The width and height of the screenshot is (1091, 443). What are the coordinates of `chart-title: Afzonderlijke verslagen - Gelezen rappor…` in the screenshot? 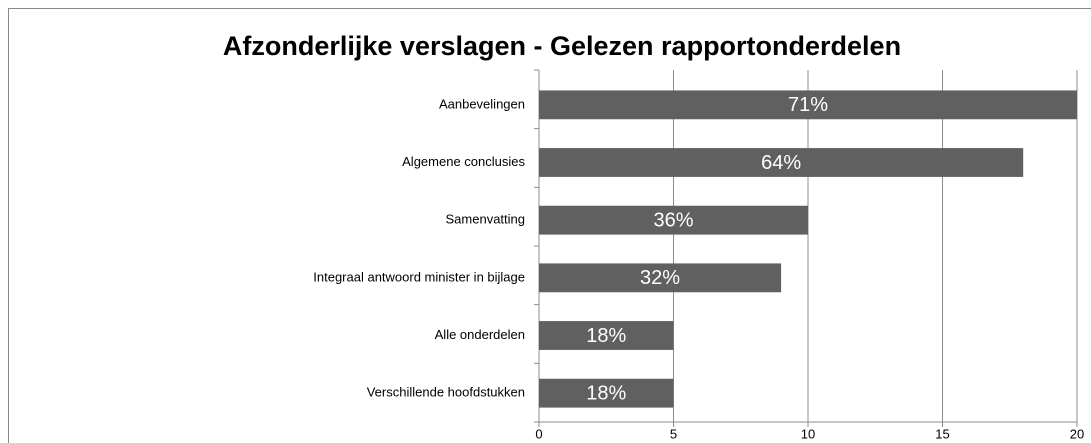 It's located at (562, 46).